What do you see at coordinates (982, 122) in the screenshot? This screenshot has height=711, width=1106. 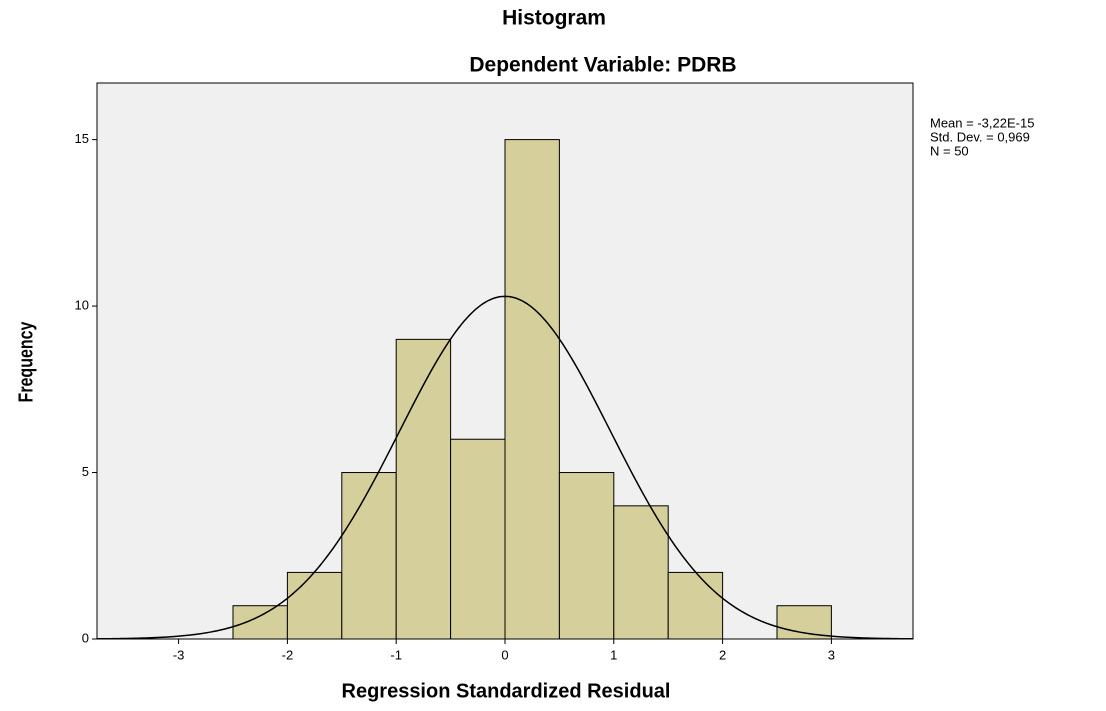 I see `stat-label: Mean = -3,22E-15` at bounding box center [982, 122].